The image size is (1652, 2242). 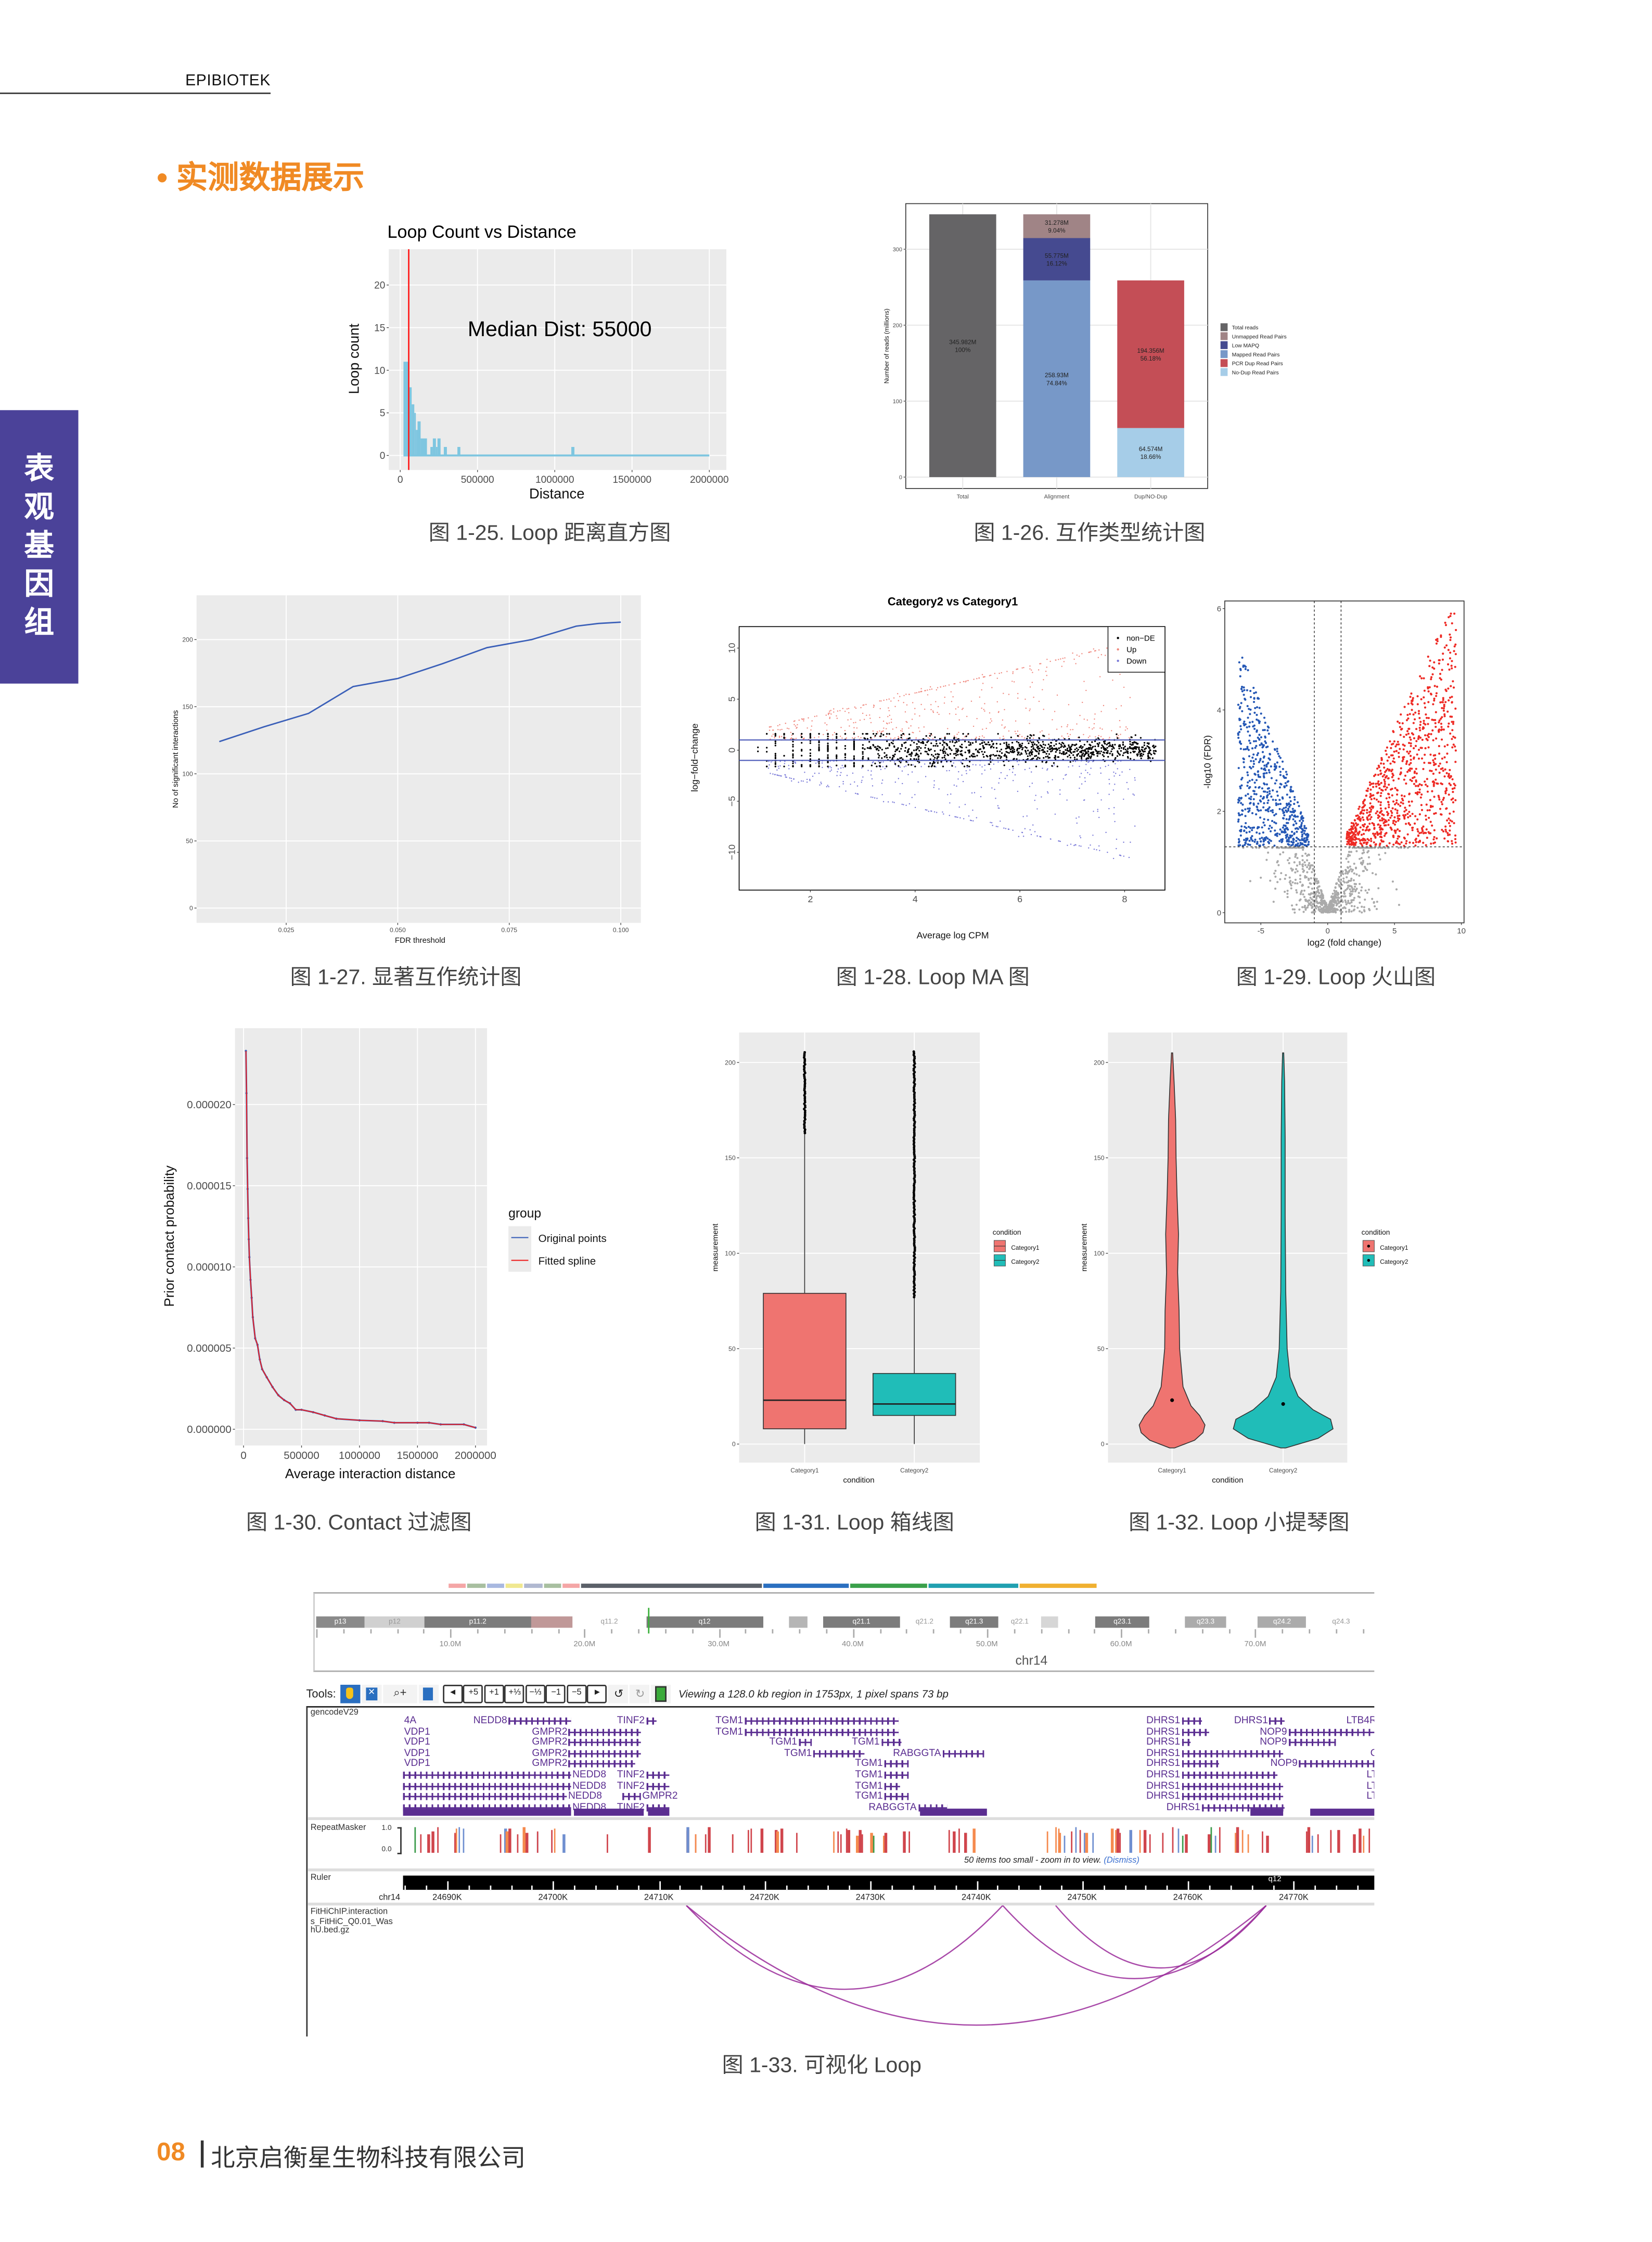 I want to click on cytoband: q24.2, so click(x=1282, y=1622).